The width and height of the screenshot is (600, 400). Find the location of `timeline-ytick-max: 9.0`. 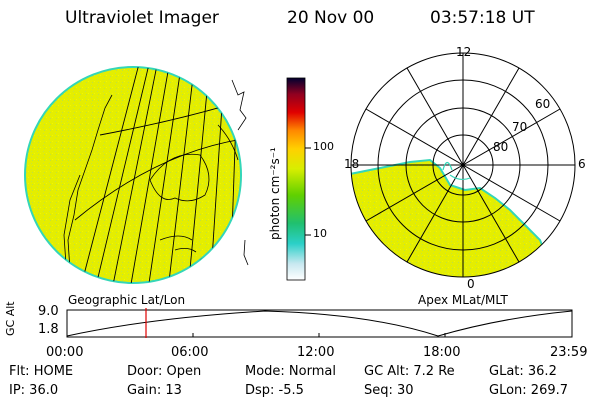

timeline-ytick-max: 9.0 is located at coordinates (48, 311).